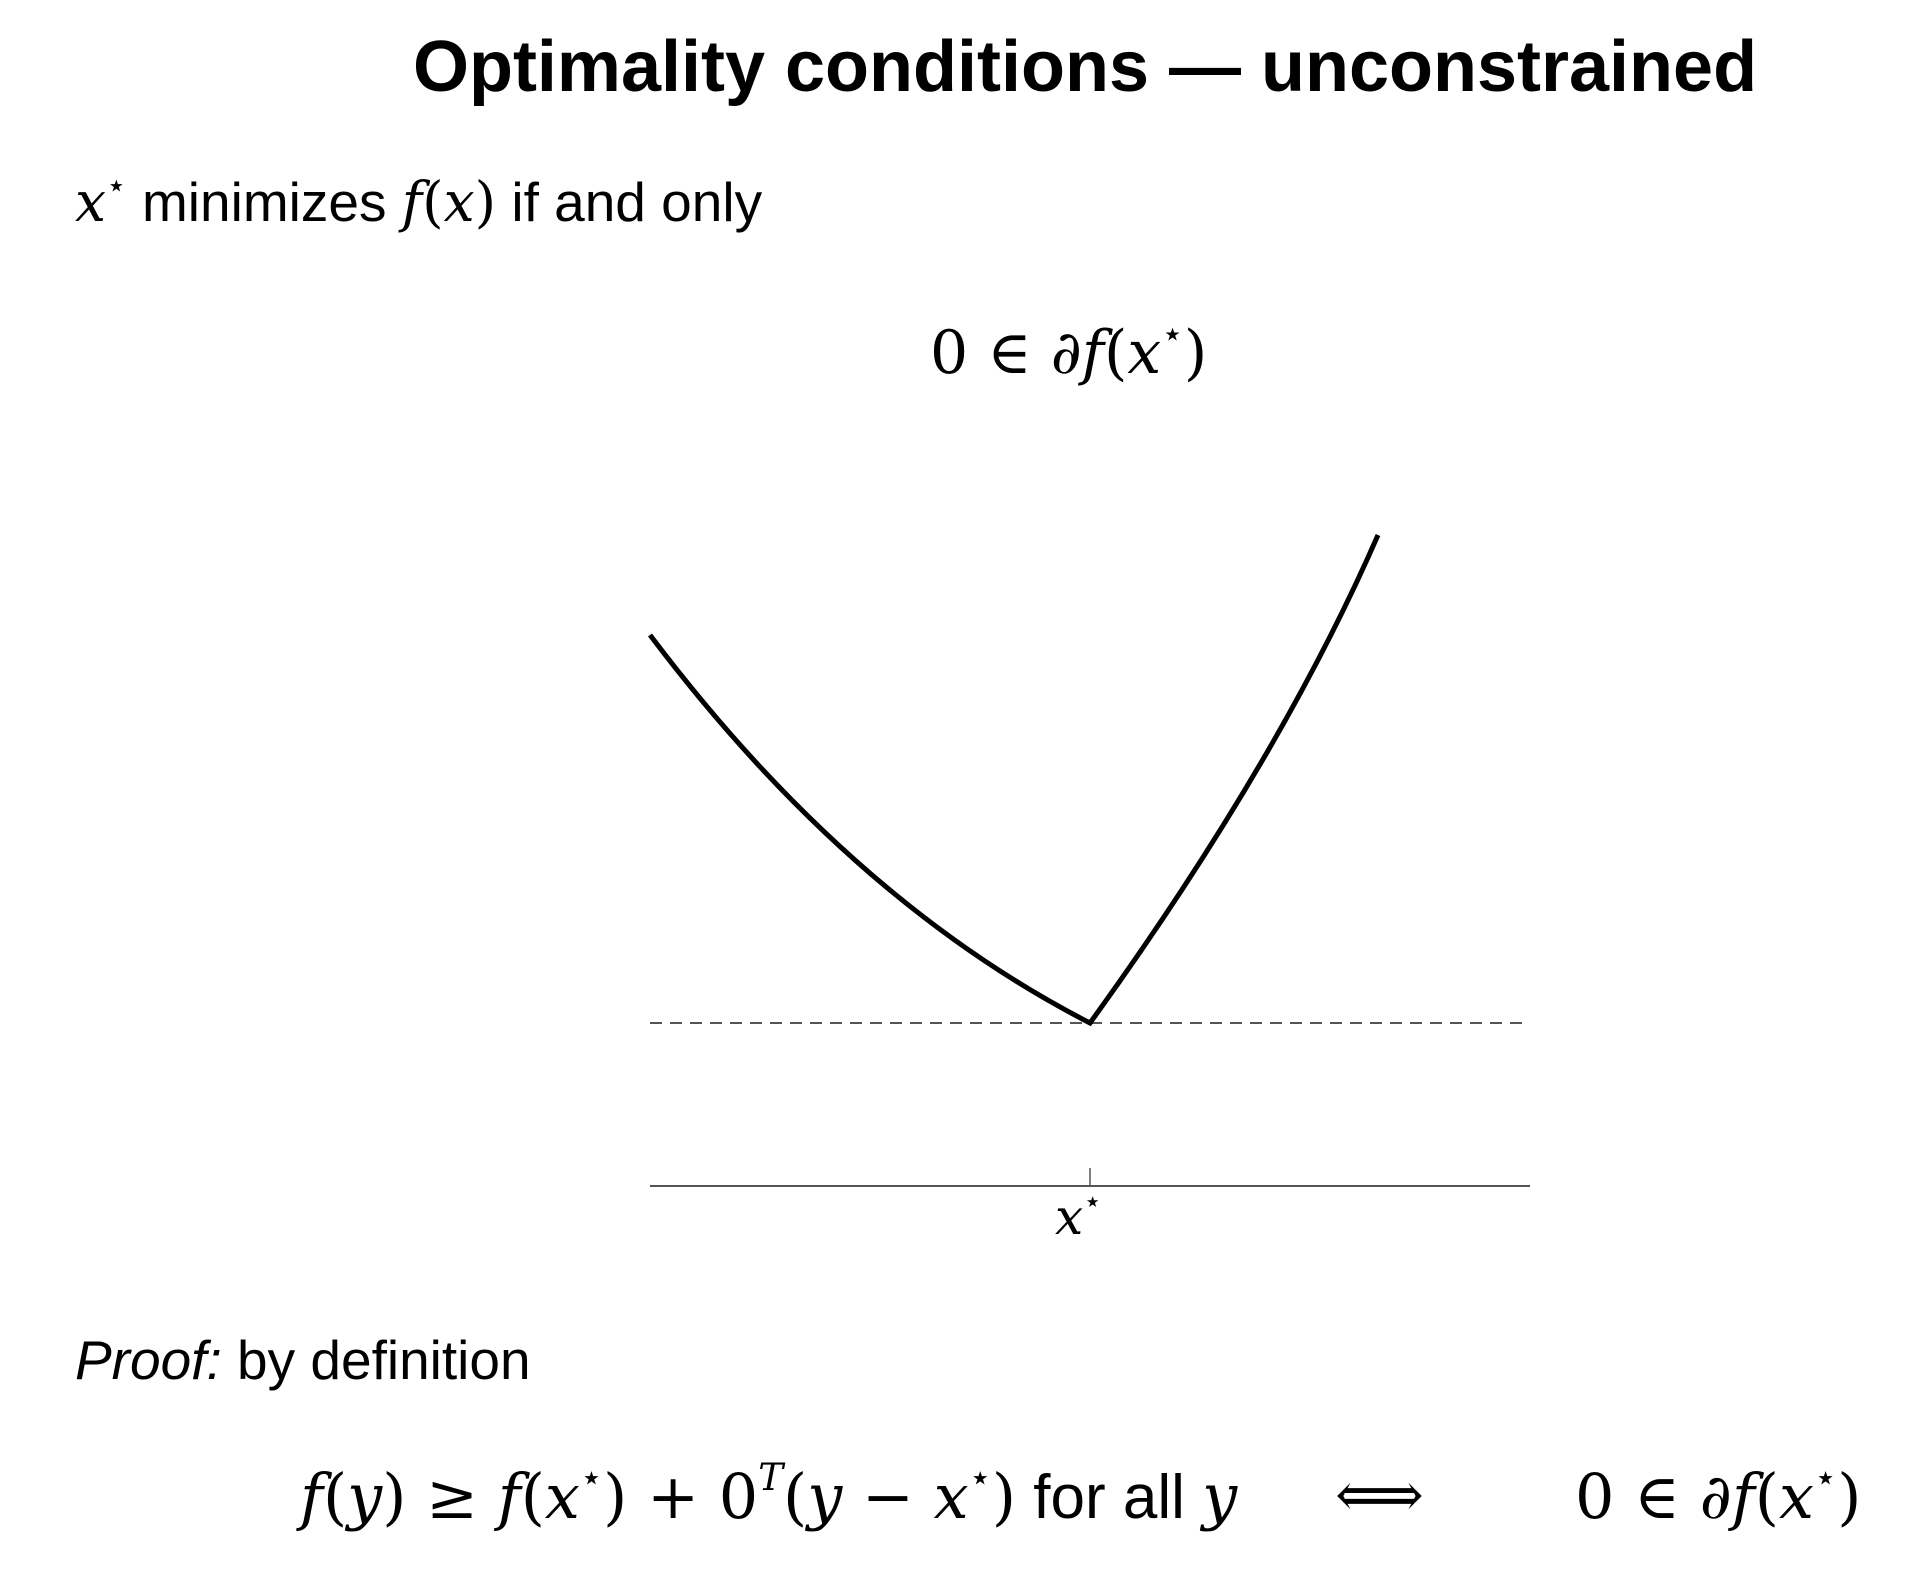 The height and width of the screenshot is (1577, 1910). Describe the element at coordinates (1004, 1496) in the screenshot. I see `eq-close2: )` at that location.